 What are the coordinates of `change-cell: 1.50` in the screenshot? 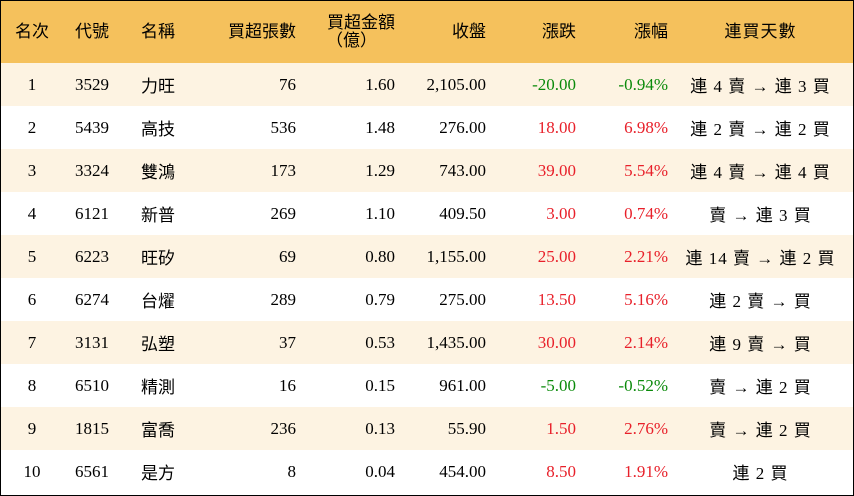 It's located at (561, 428).